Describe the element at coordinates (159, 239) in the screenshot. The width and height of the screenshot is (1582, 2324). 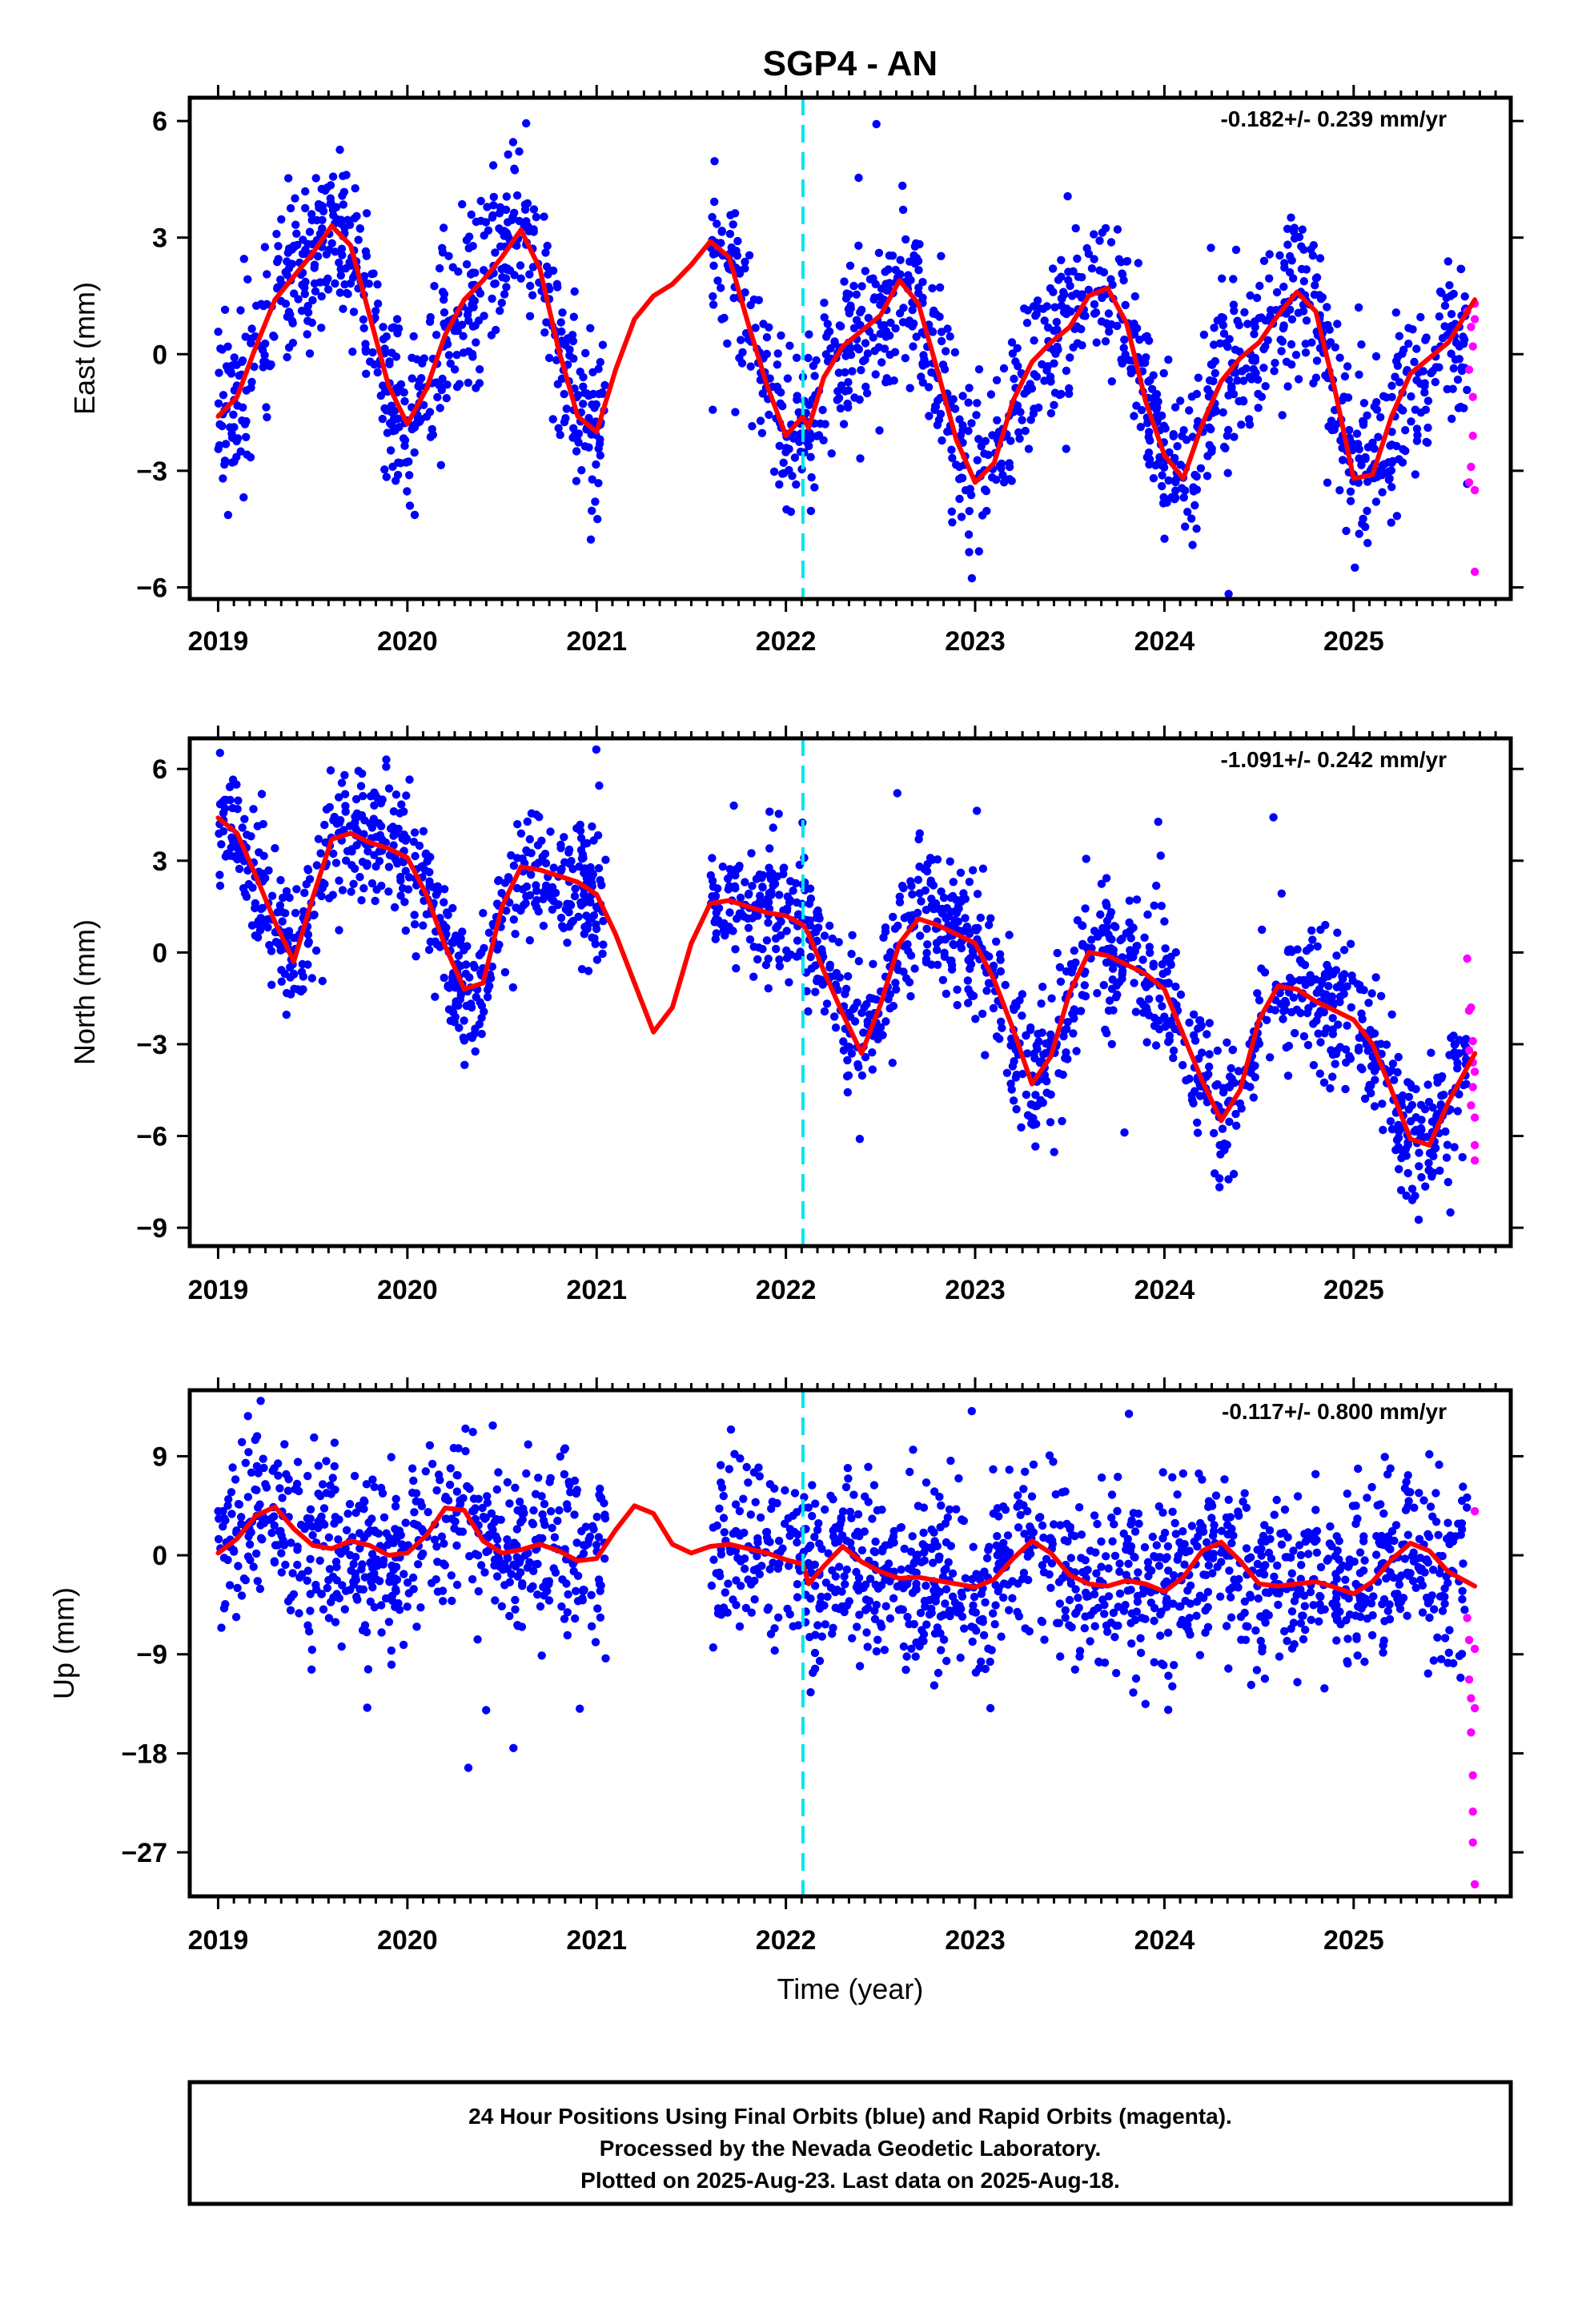
I see `y-tick-label: 3` at that location.